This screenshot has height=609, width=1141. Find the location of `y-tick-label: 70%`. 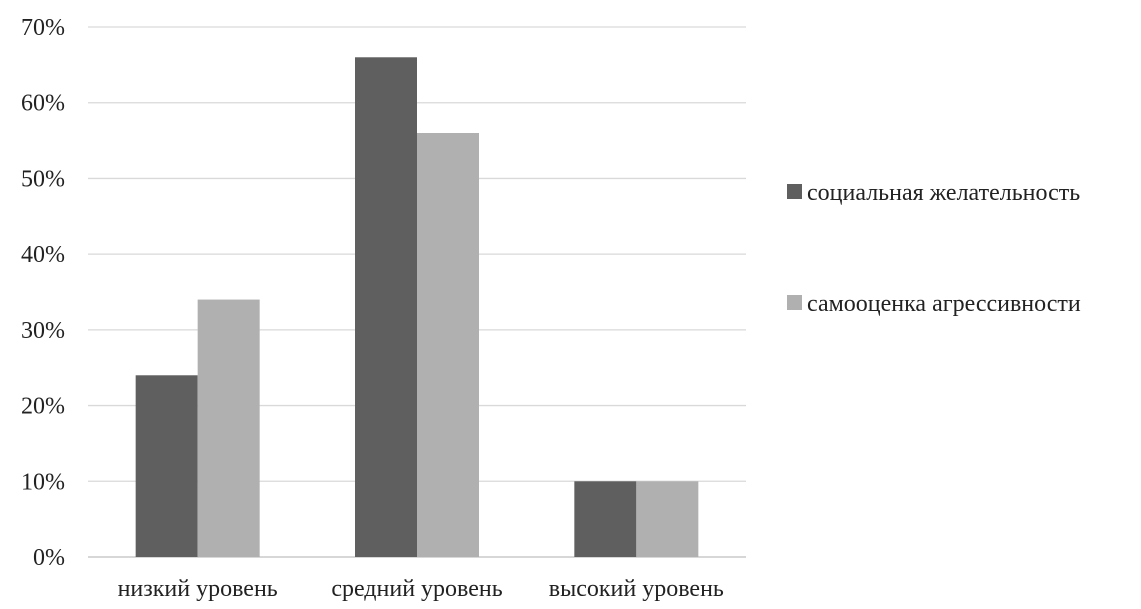

y-tick-label: 70% is located at coordinates (43, 28).